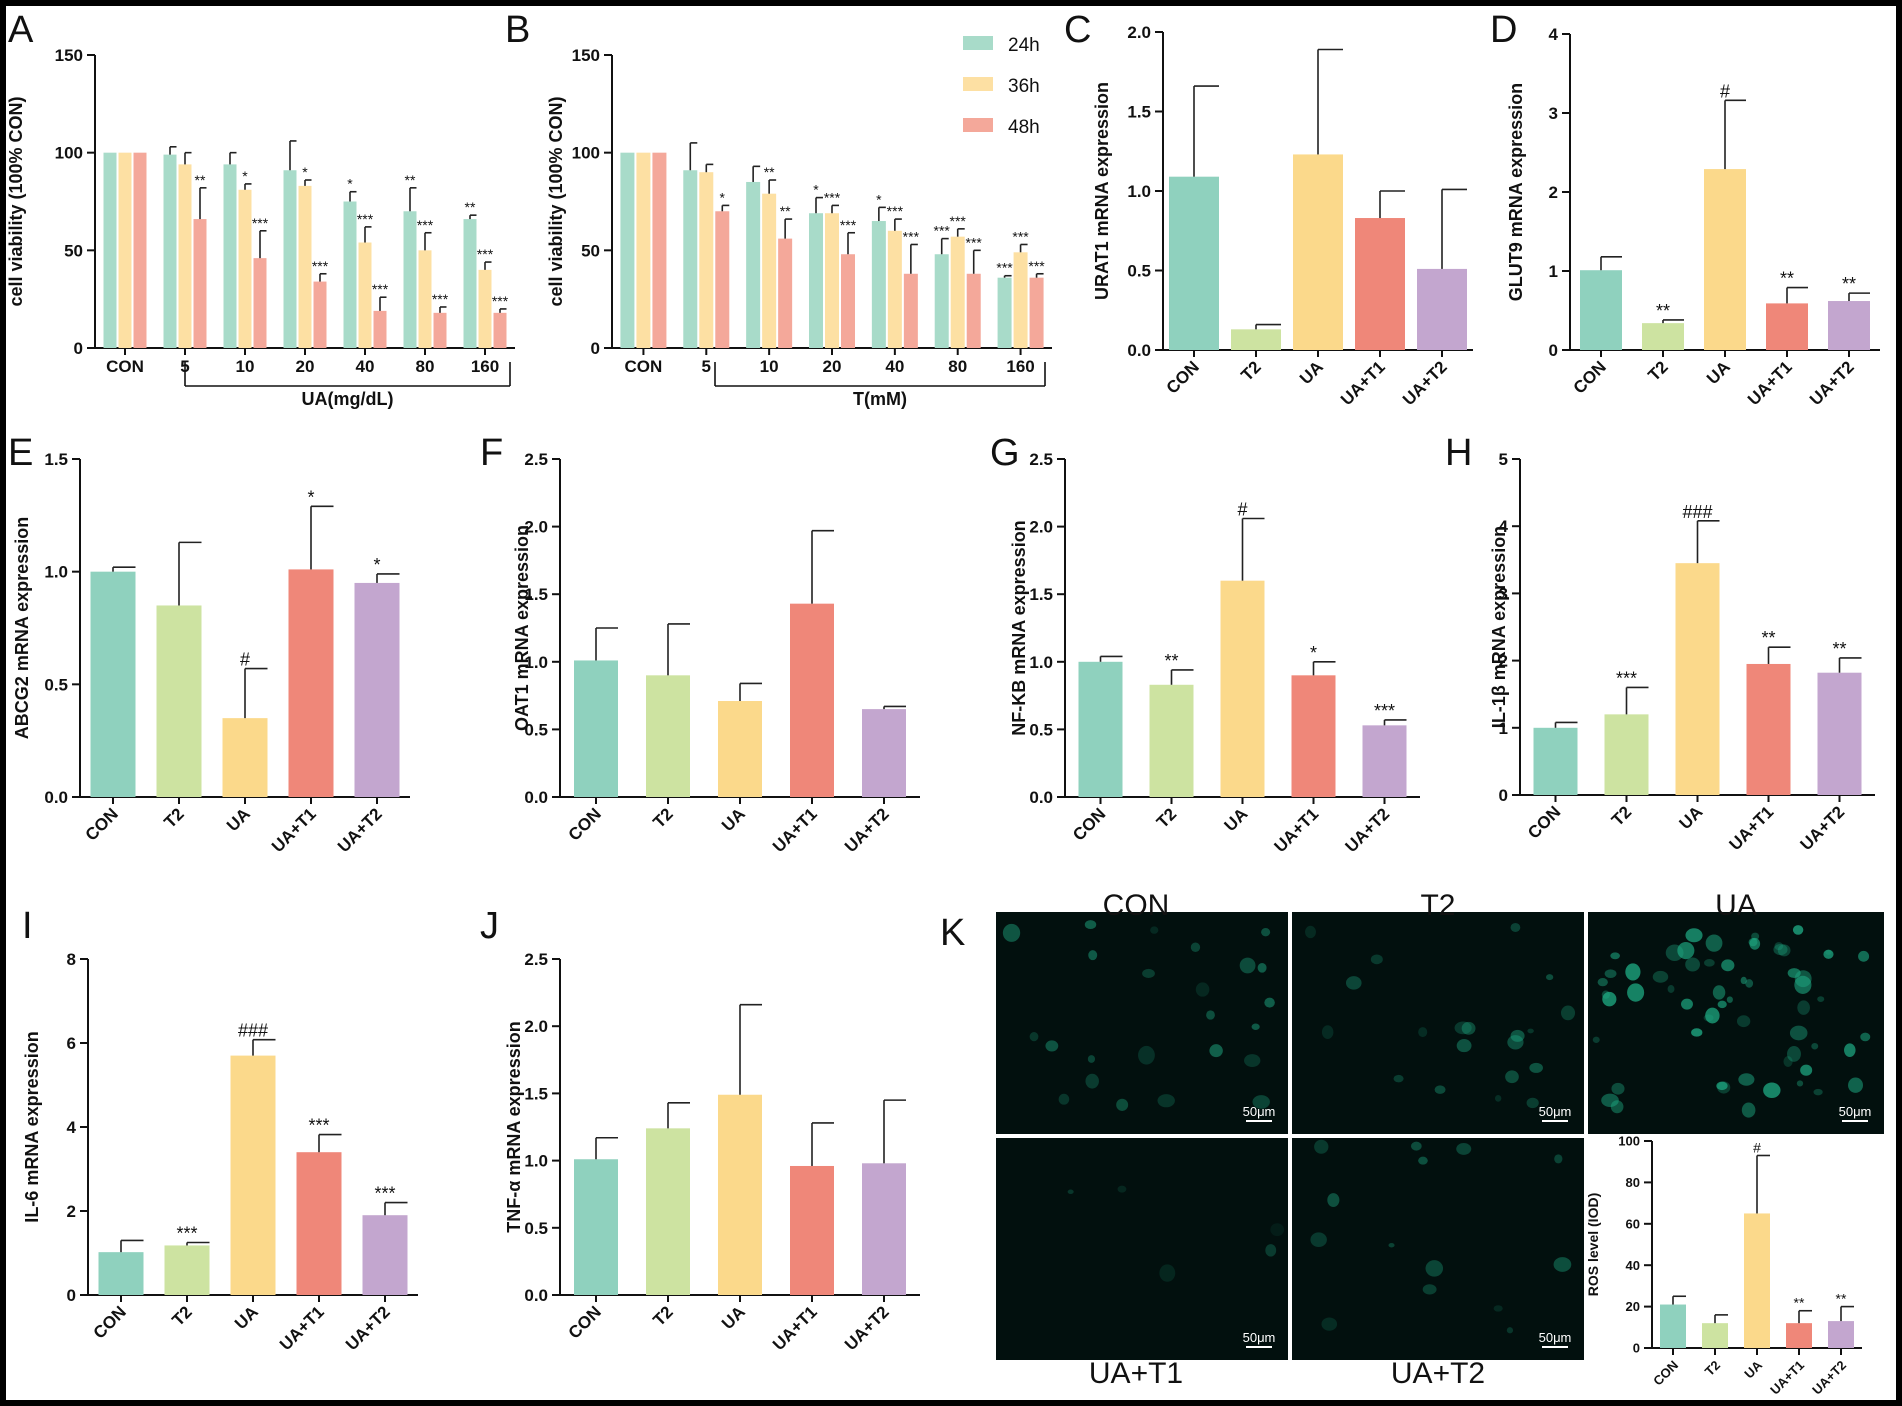 Image resolution: width=1902 pixels, height=1406 pixels. Describe the element at coordinates (1503, 728) in the screenshot. I see `y-tick-label: 1` at that location.